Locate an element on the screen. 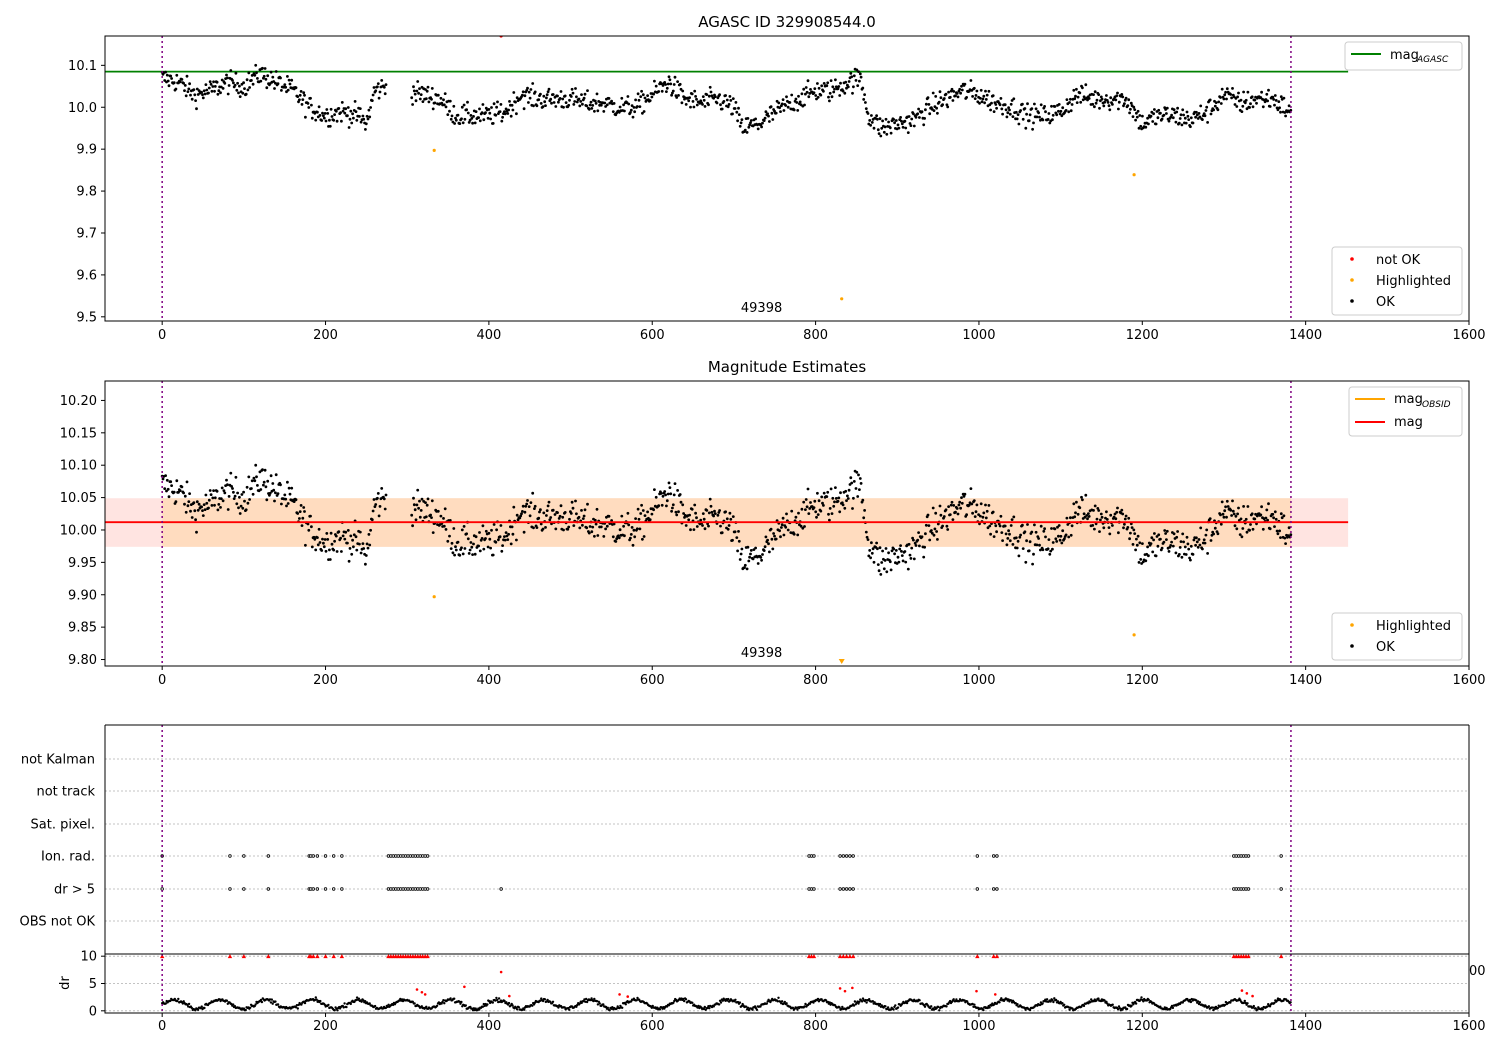 This screenshot has height=1050, width=1500. x-tick-label: 600 is located at coordinates (652, 335).